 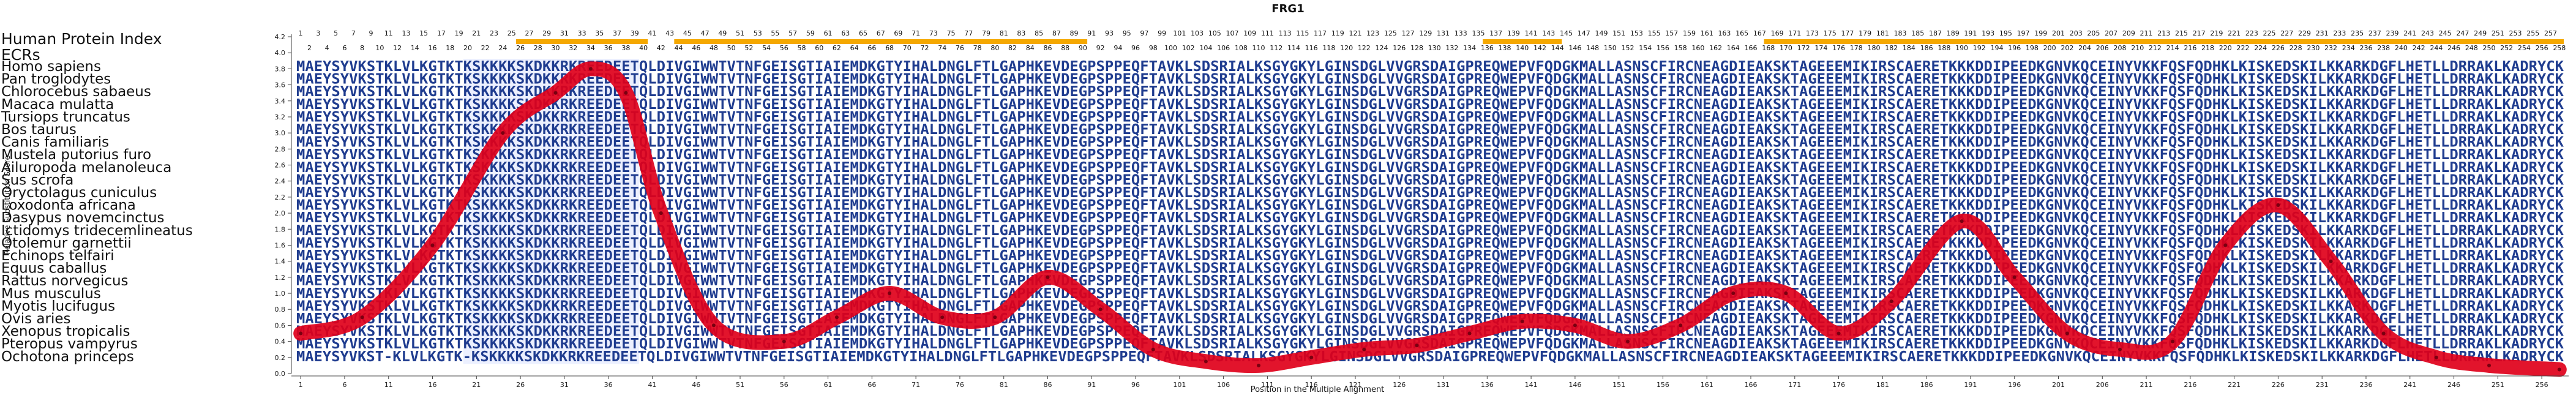 What do you see at coordinates (54, 269) in the screenshot?
I see `species-label-16: Equus caballus` at bounding box center [54, 269].